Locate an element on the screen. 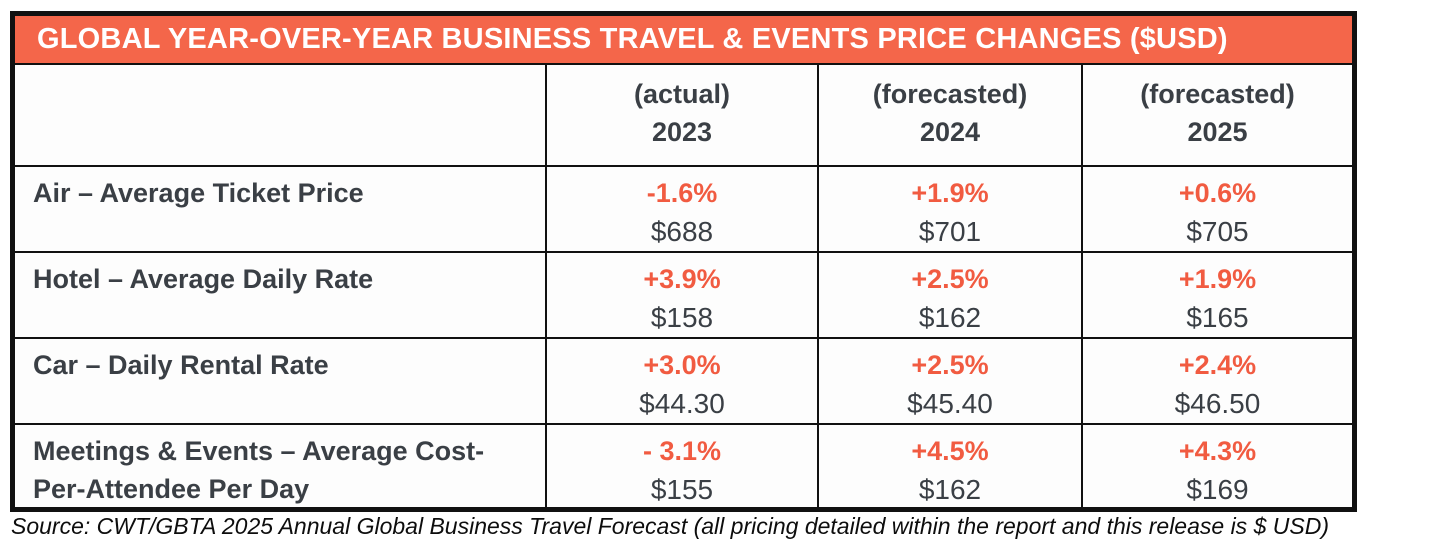  price-value: $688 is located at coordinates (682, 231).